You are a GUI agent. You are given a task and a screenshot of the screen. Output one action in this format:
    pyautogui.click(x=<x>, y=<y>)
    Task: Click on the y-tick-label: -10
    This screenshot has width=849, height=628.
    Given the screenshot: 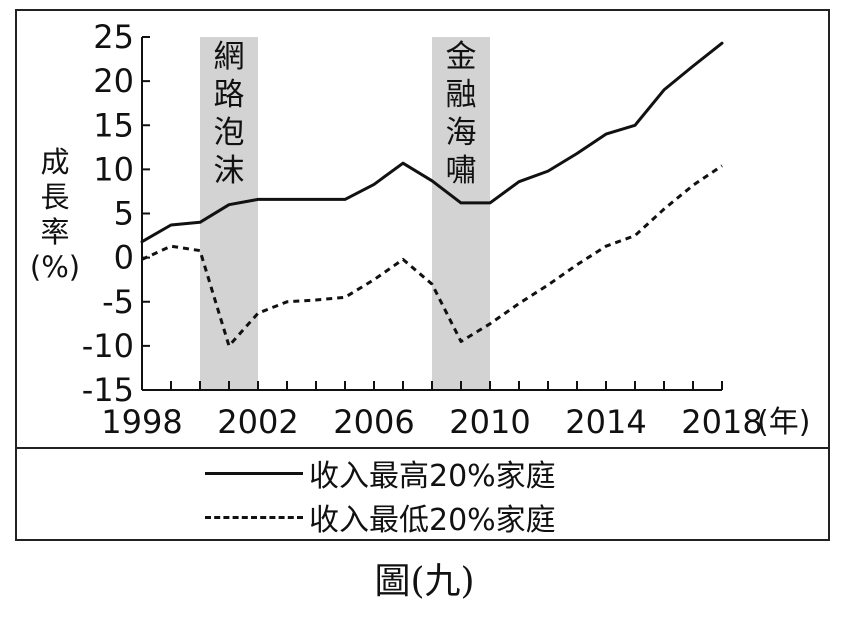 What is the action you would take?
    pyautogui.click(x=108, y=346)
    